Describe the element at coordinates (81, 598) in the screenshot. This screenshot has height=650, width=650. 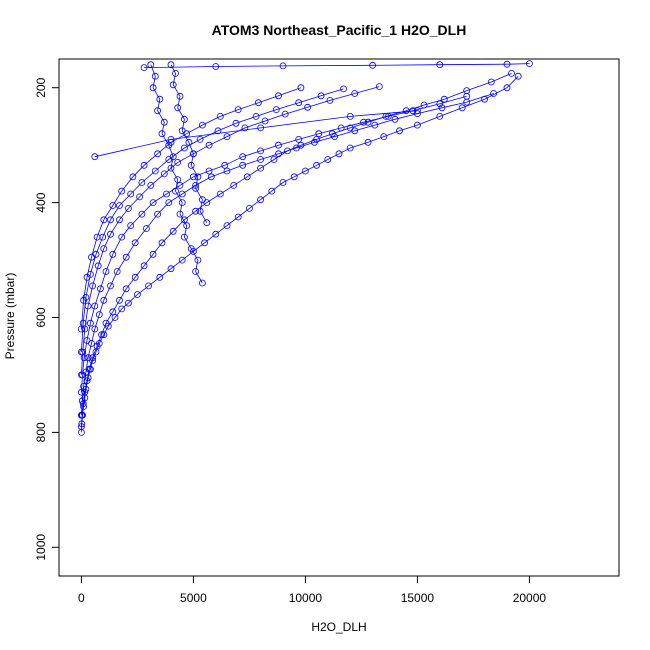
I see `x-tick-label: 0` at that location.